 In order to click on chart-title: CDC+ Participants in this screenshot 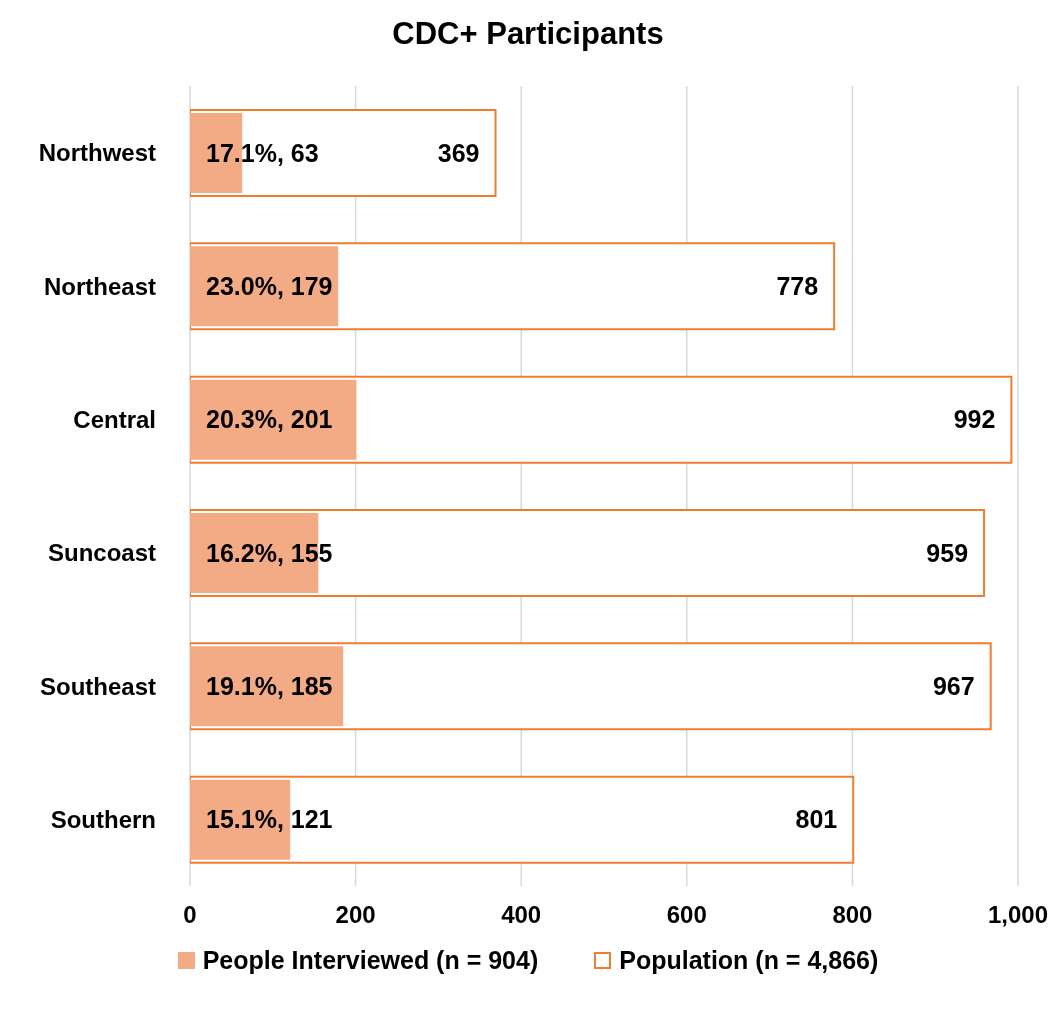, I will do `click(528, 34)`.